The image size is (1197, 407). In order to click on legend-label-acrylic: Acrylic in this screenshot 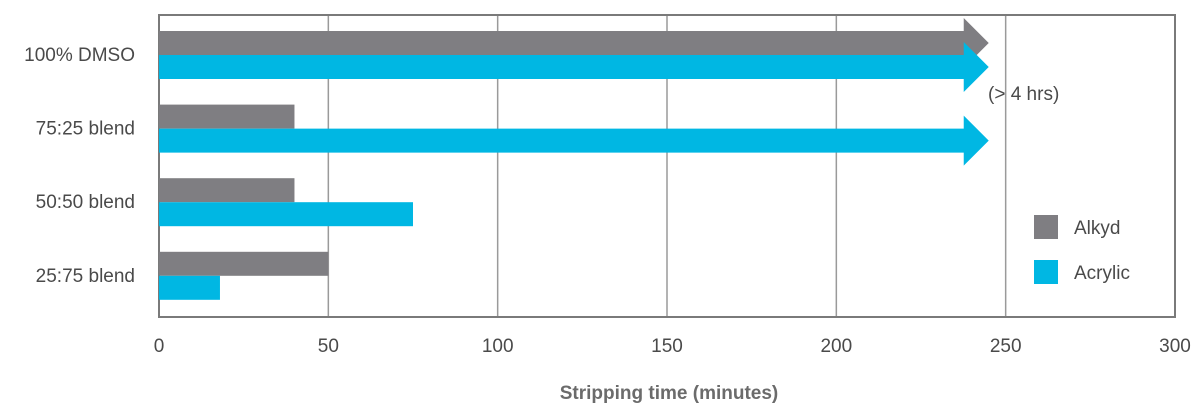, I will do `click(1102, 273)`.